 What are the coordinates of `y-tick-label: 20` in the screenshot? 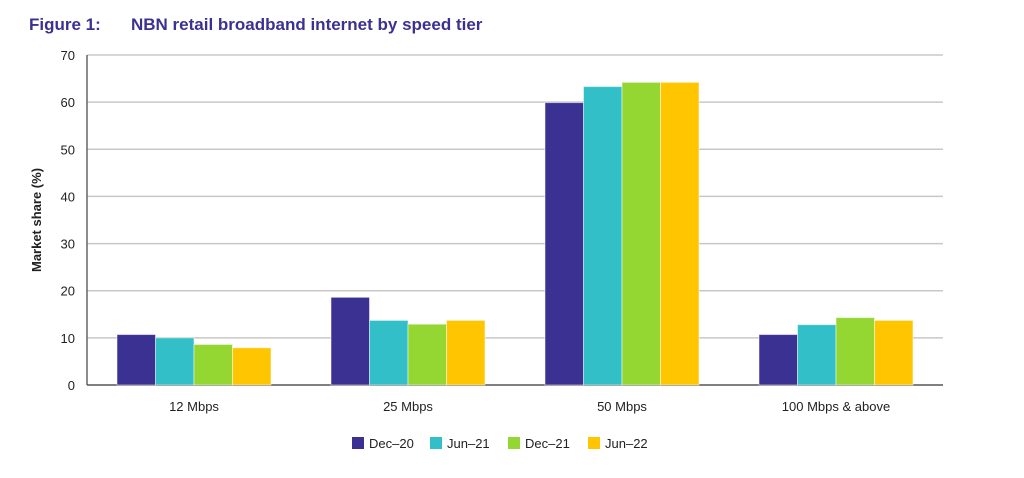 It's located at (68, 291).